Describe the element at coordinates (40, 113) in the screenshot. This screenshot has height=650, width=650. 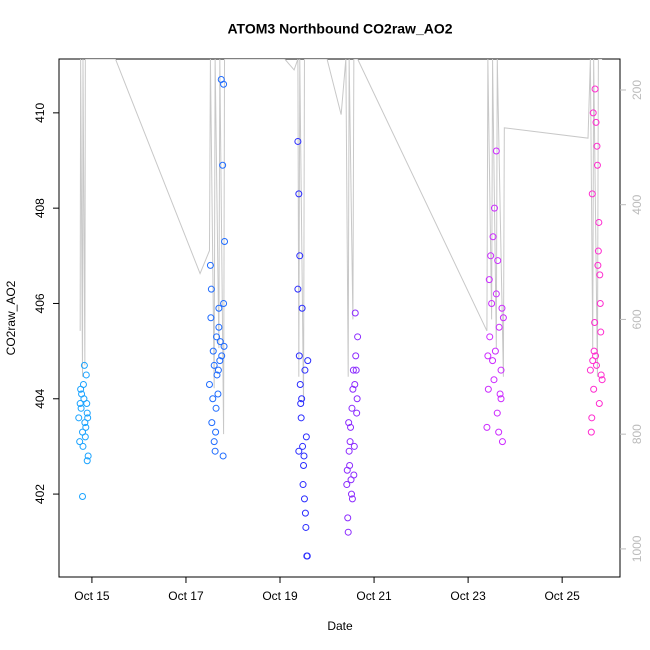
I see `y-tick-label: 410` at that location.